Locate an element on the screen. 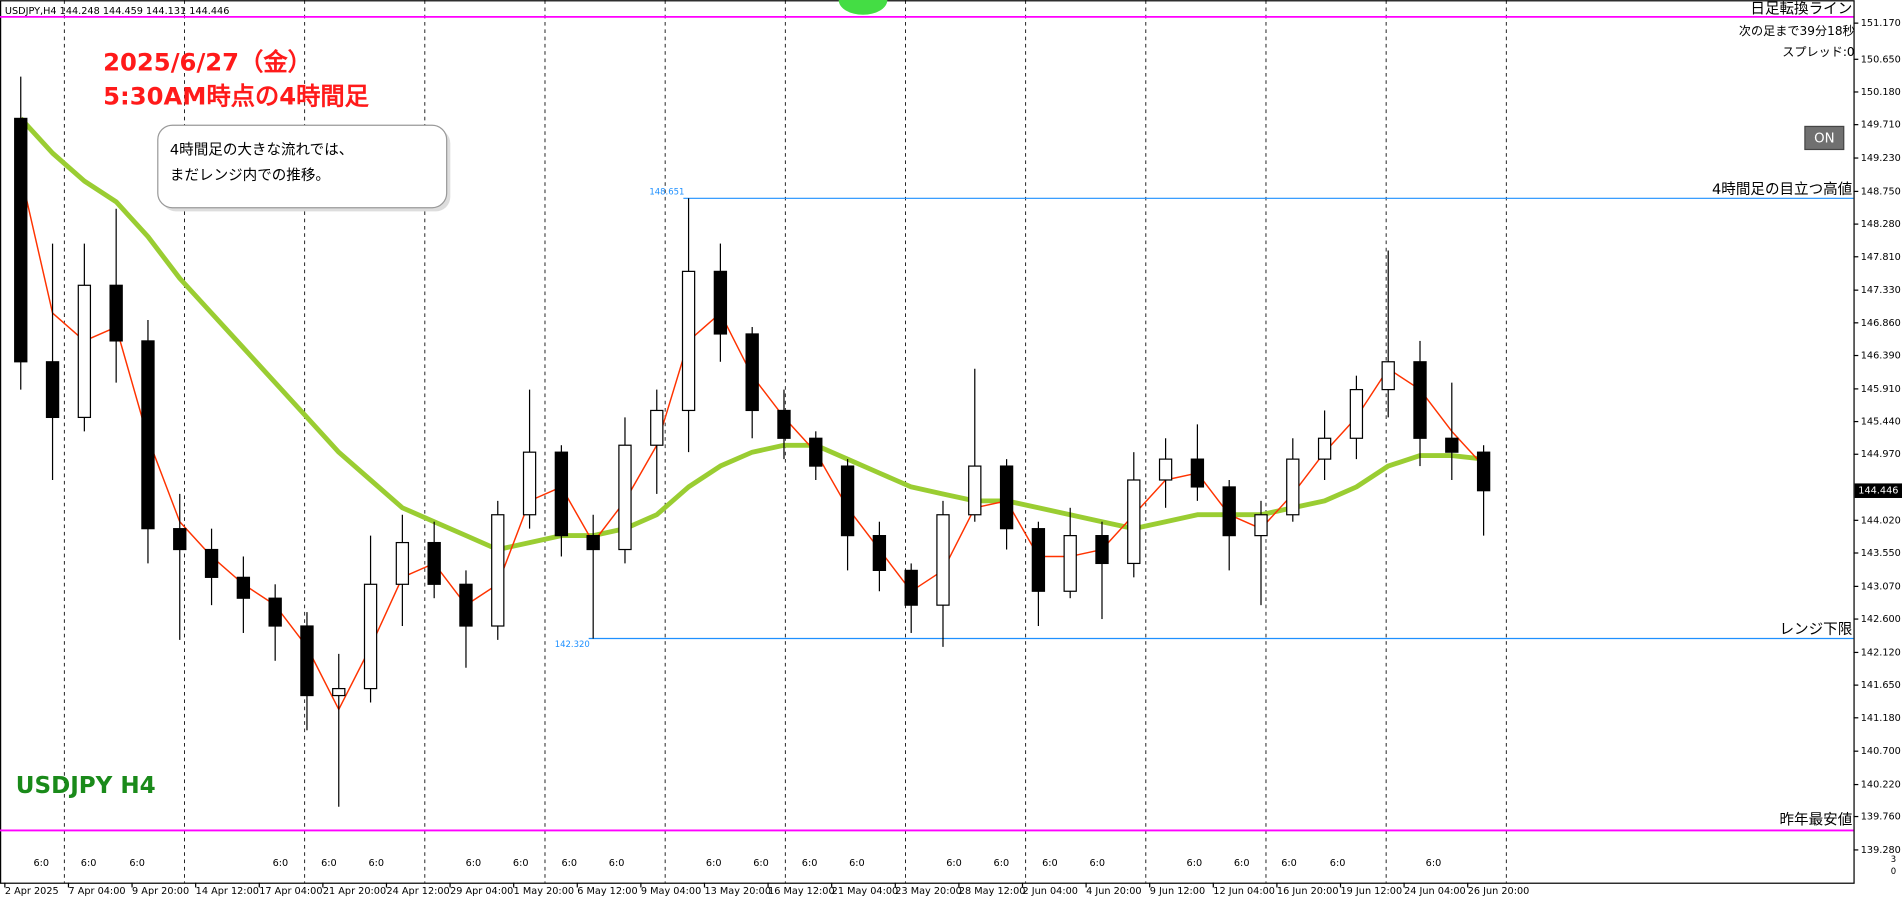  level-name: 4時間足の目立つ高値 is located at coordinates (1782, 189).